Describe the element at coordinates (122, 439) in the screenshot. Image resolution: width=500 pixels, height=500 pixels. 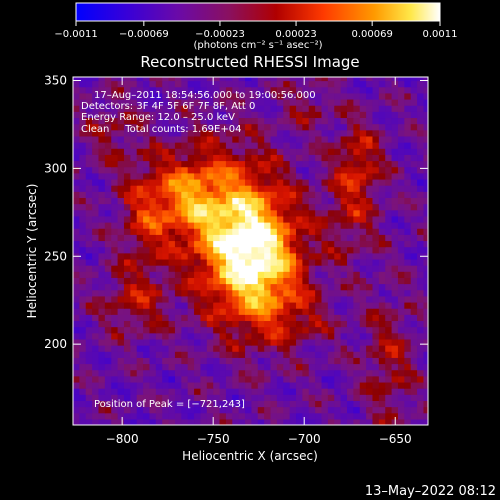
I see `x-tick-label: −800` at that location.